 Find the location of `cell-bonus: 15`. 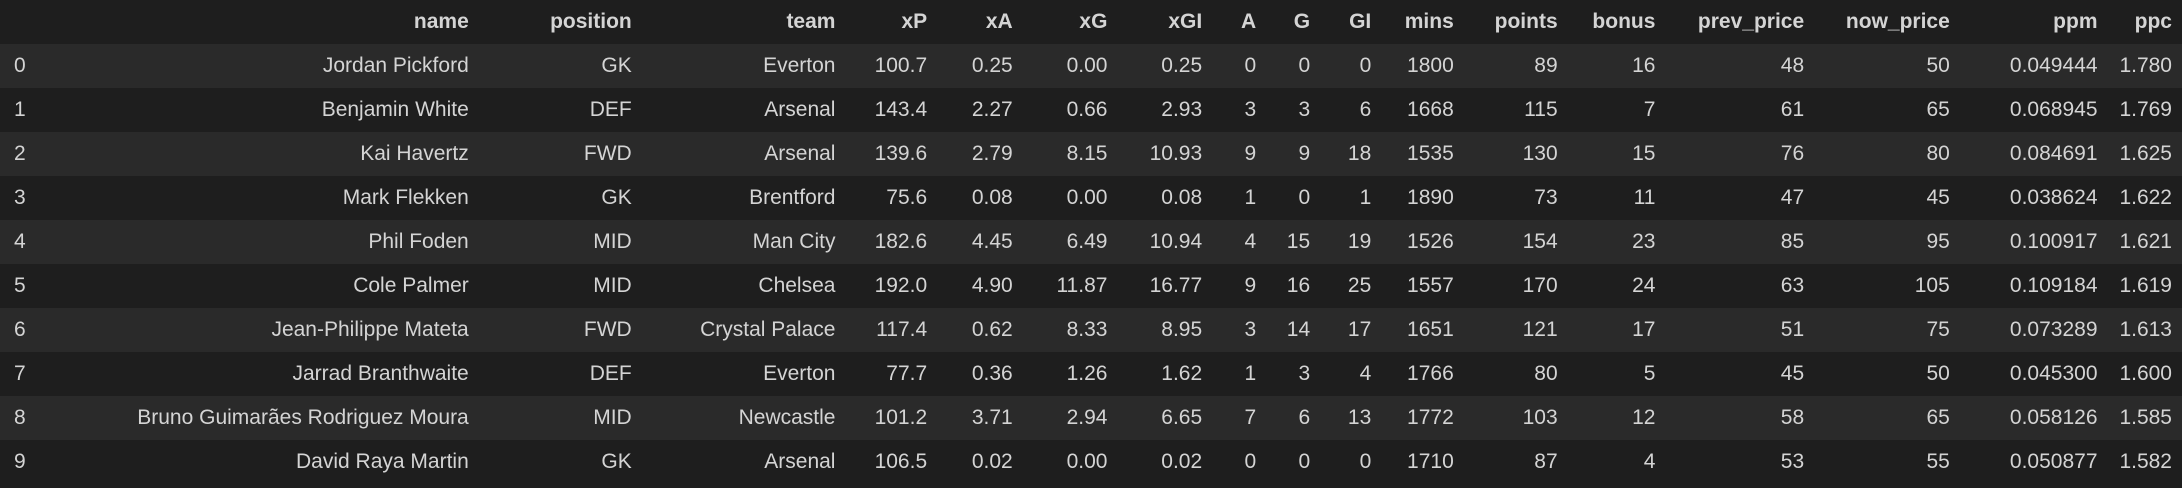

cell-bonus: 15 is located at coordinates (1644, 153).